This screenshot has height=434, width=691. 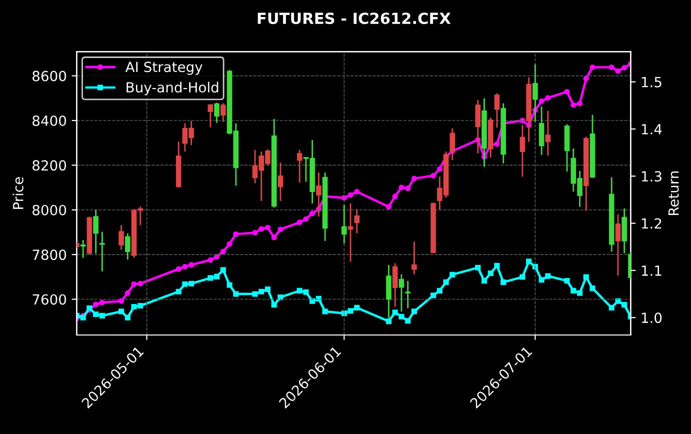 What do you see at coordinates (163, 68) in the screenshot?
I see `legend-label: AI Strategy` at bounding box center [163, 68].